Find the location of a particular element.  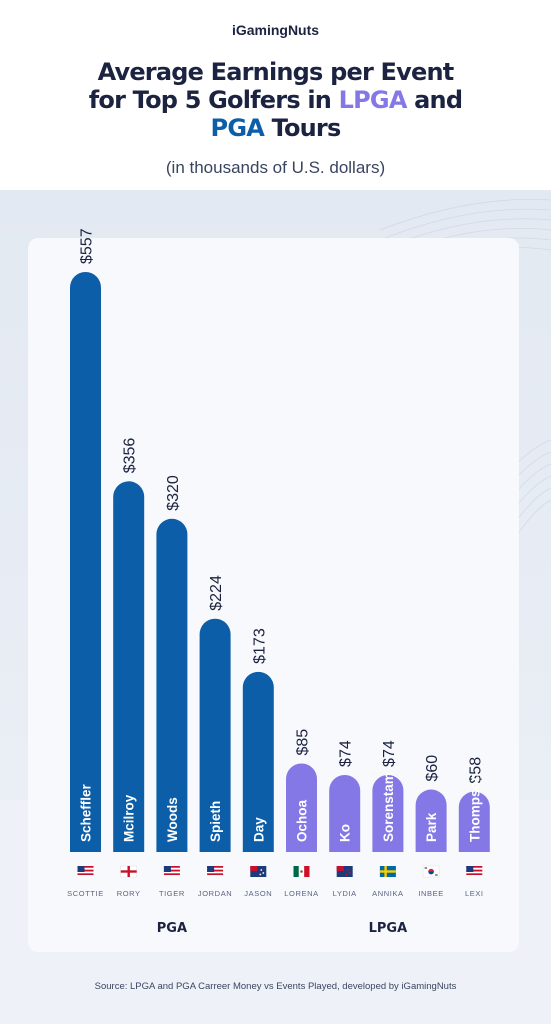

group-label-pga: PGA is located at coordinates (172, 928).